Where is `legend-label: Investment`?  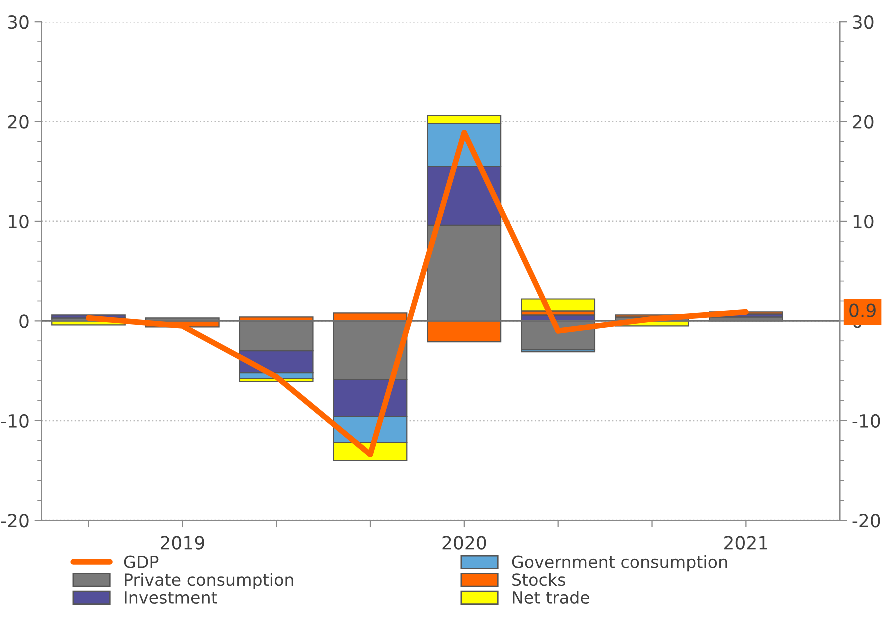
legend-label: Investment is located at coordinates (171, 598).